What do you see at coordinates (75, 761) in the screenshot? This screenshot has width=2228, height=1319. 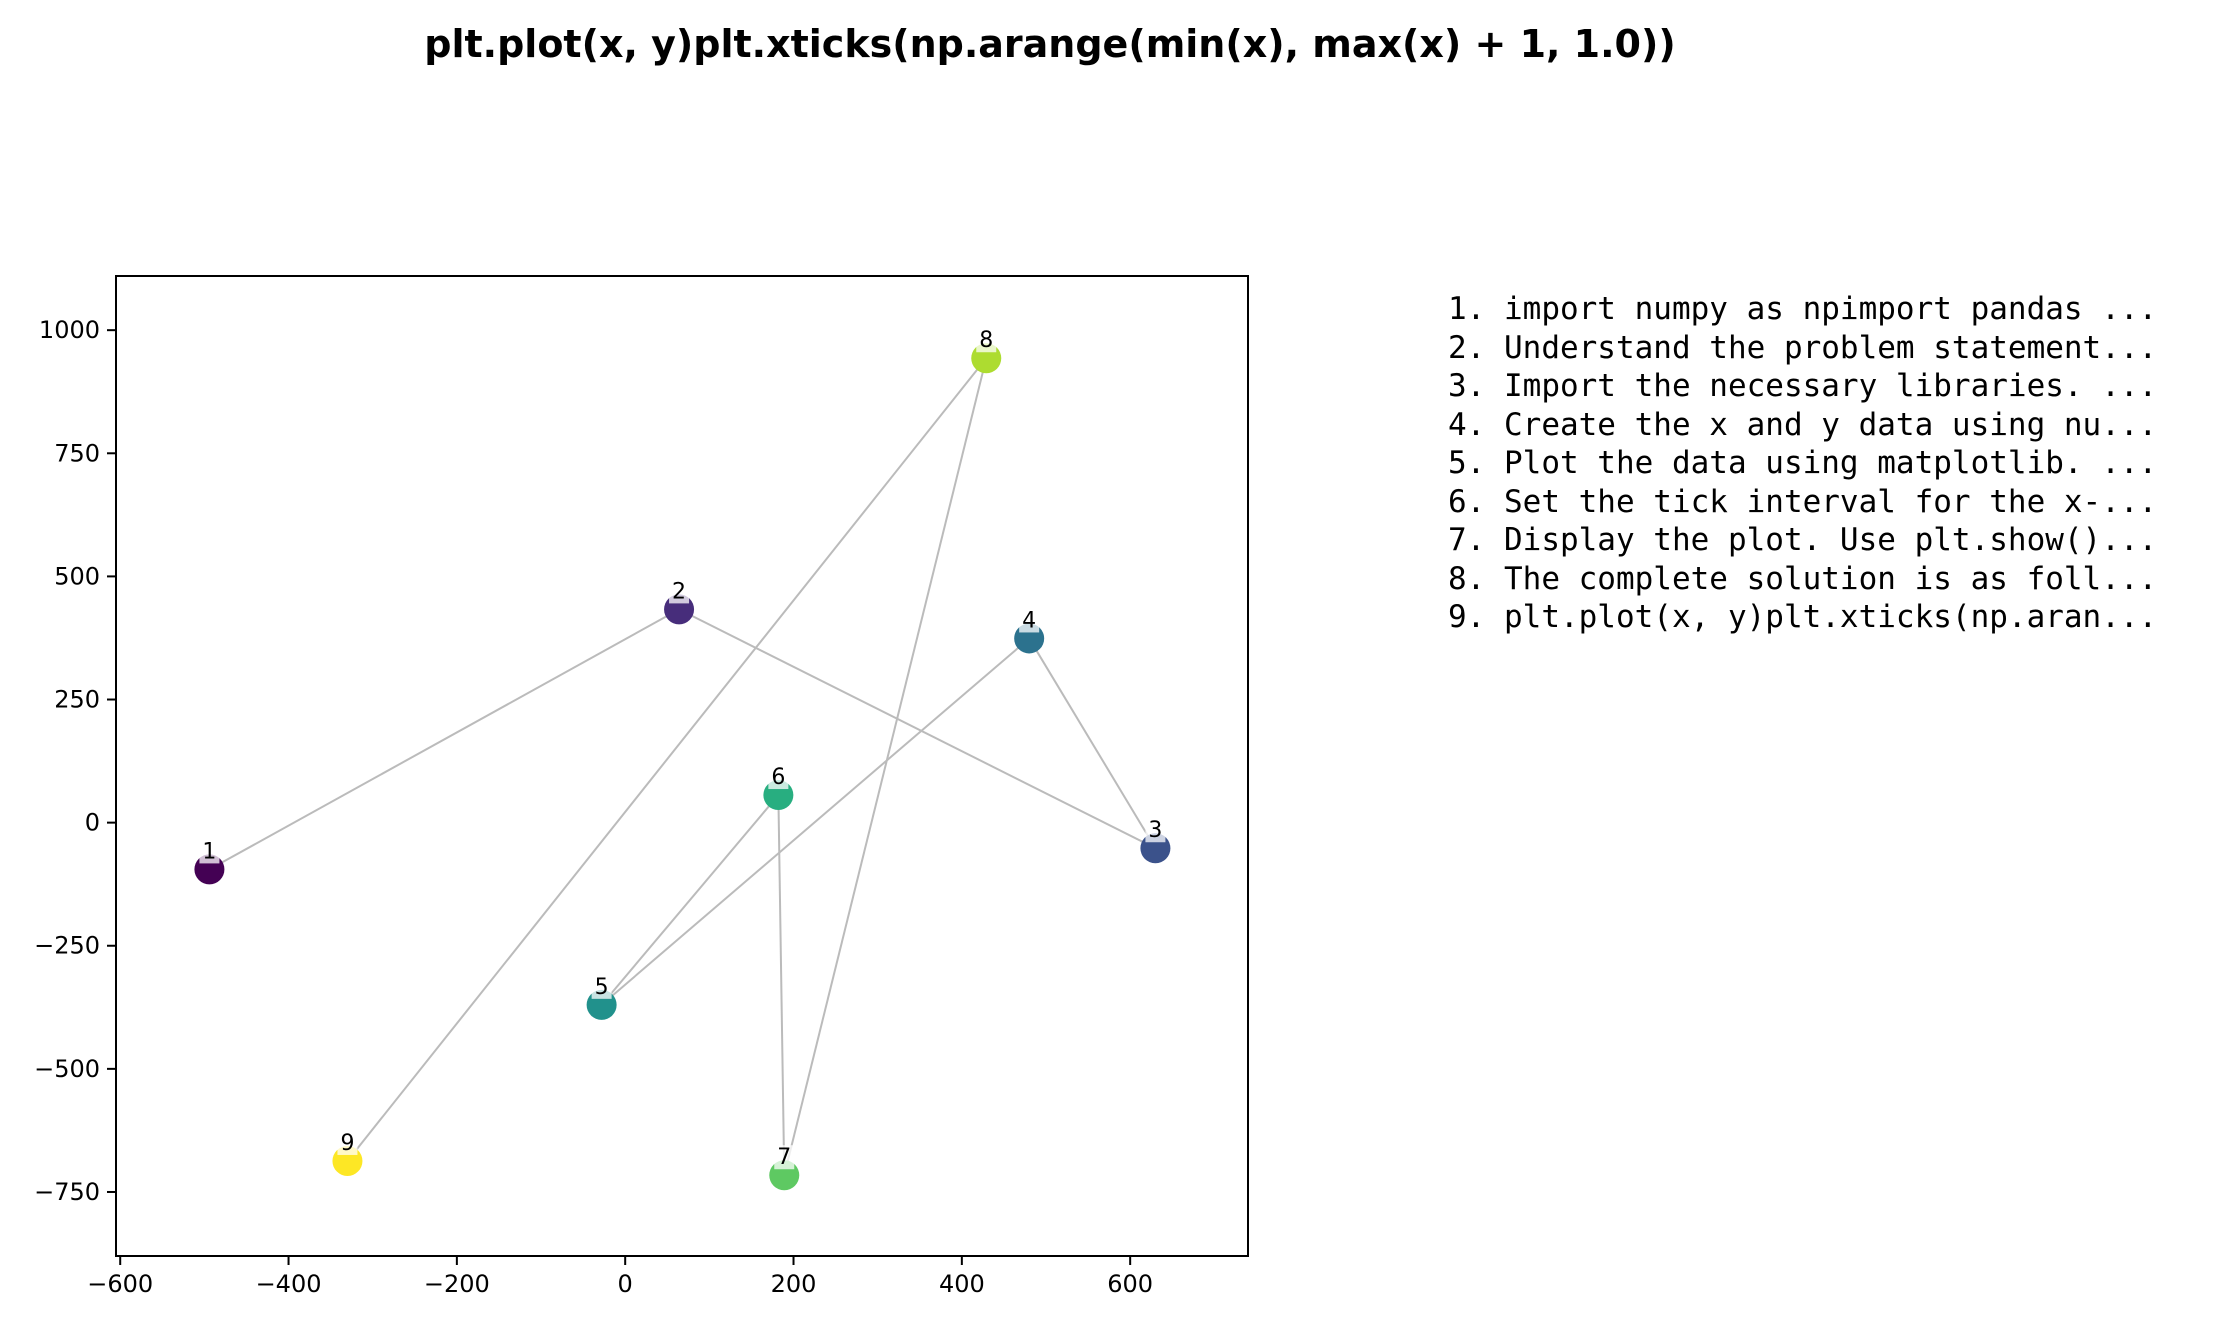 I see `y-axis-ticks: −750 −500 −250 0 250 500 750 1000` at bounding box center [75, 761].